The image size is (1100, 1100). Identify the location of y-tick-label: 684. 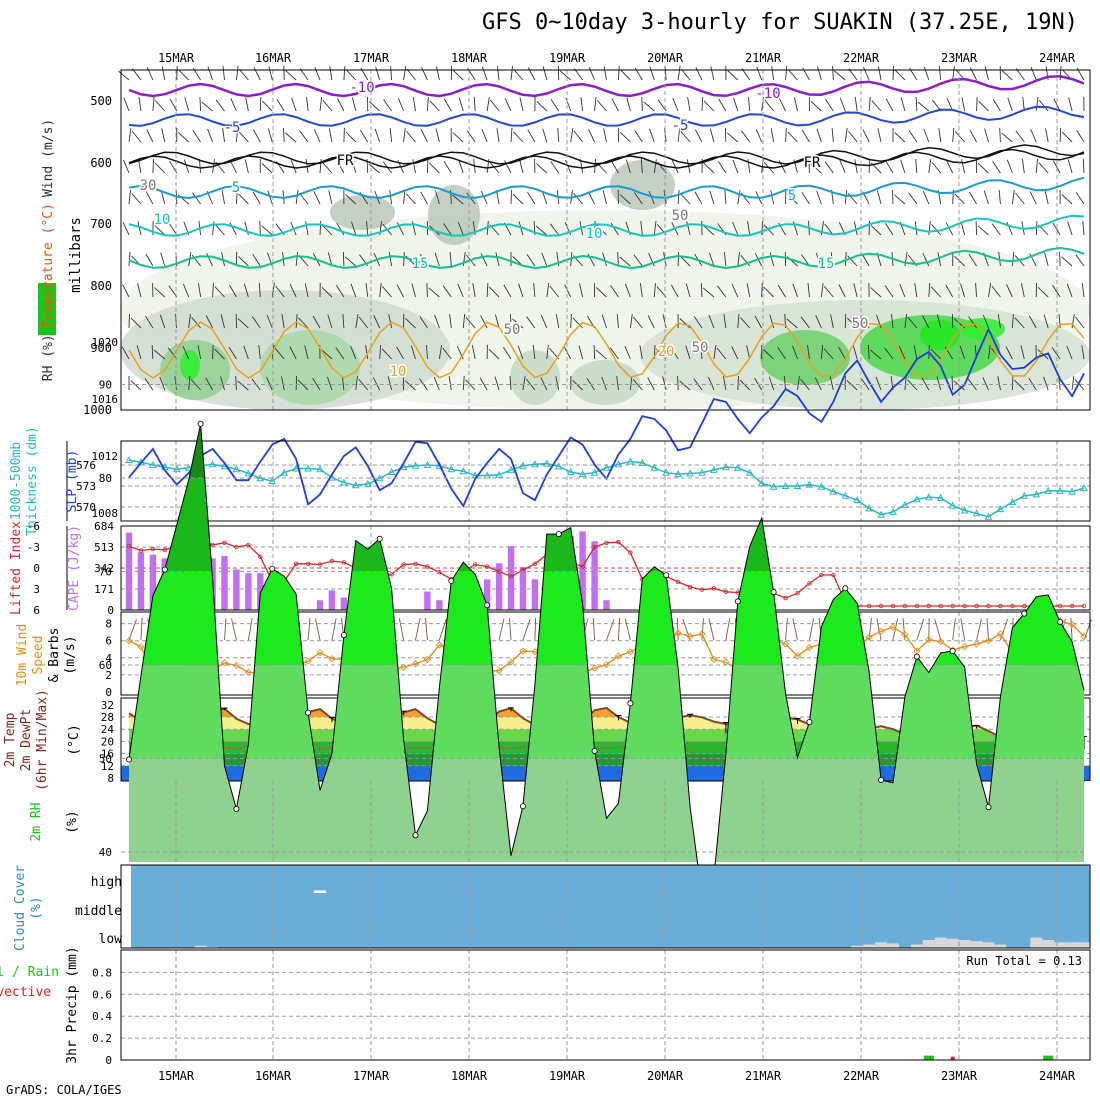
(104, 526).